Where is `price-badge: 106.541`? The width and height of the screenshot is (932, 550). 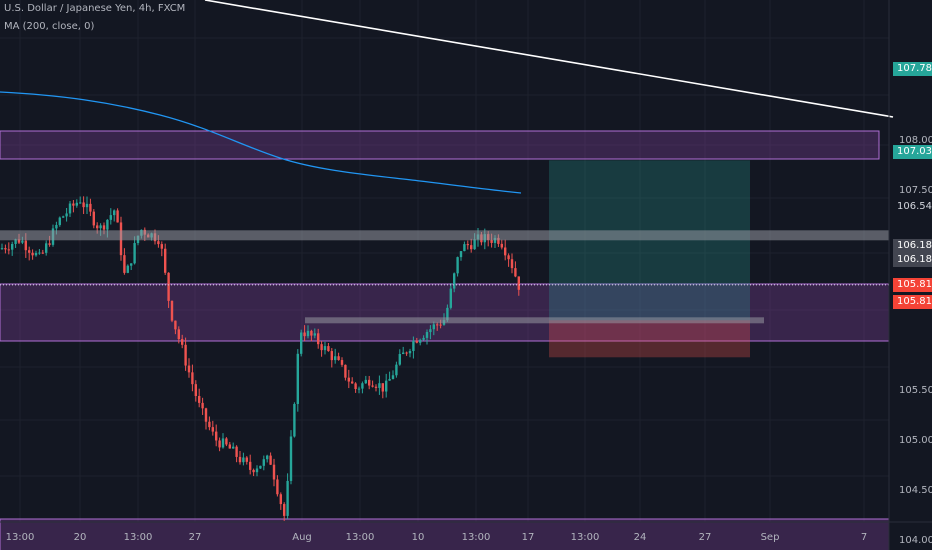 price-badge: 106.541 is located at coordinates (912, 207).